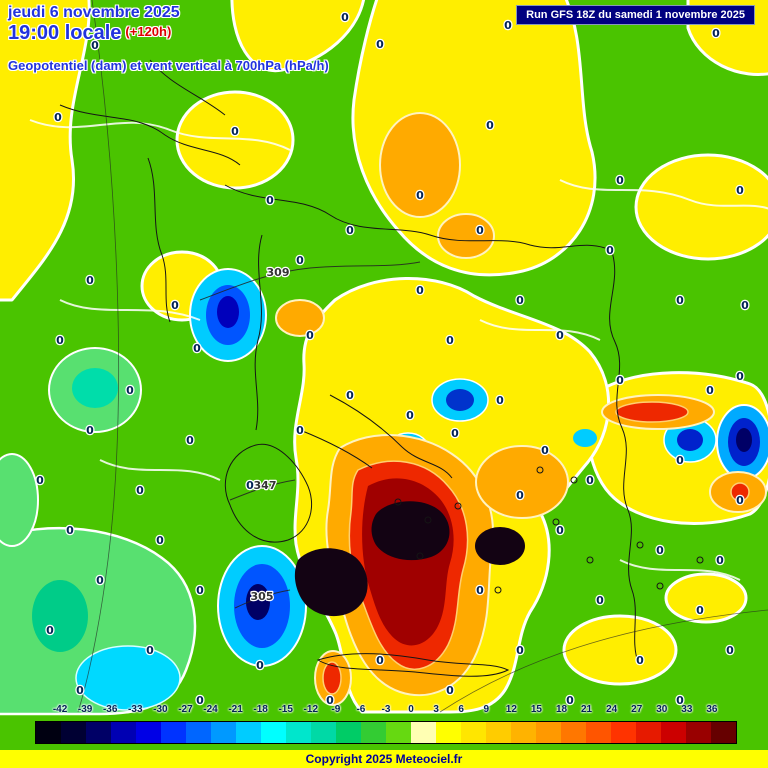  I want to click on scale-tick: -21, so click(235, 709).